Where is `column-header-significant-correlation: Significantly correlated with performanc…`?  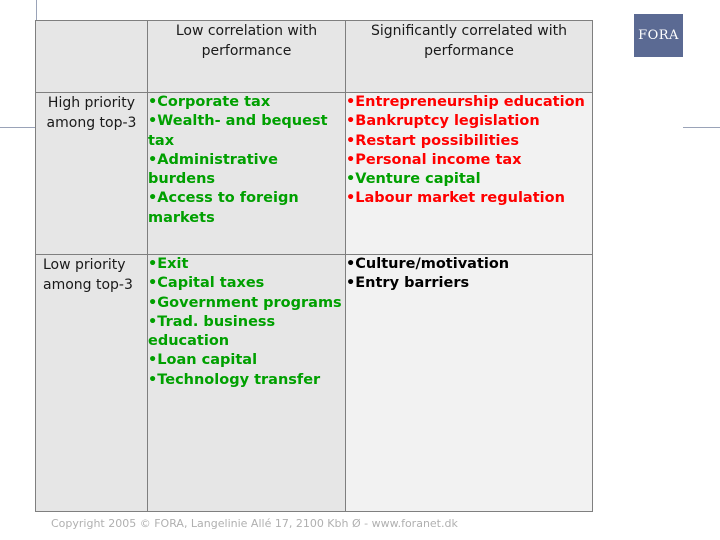 column-header-significant-correlation: Significantly correlated with performanc… is located at coordinates (469, 56).